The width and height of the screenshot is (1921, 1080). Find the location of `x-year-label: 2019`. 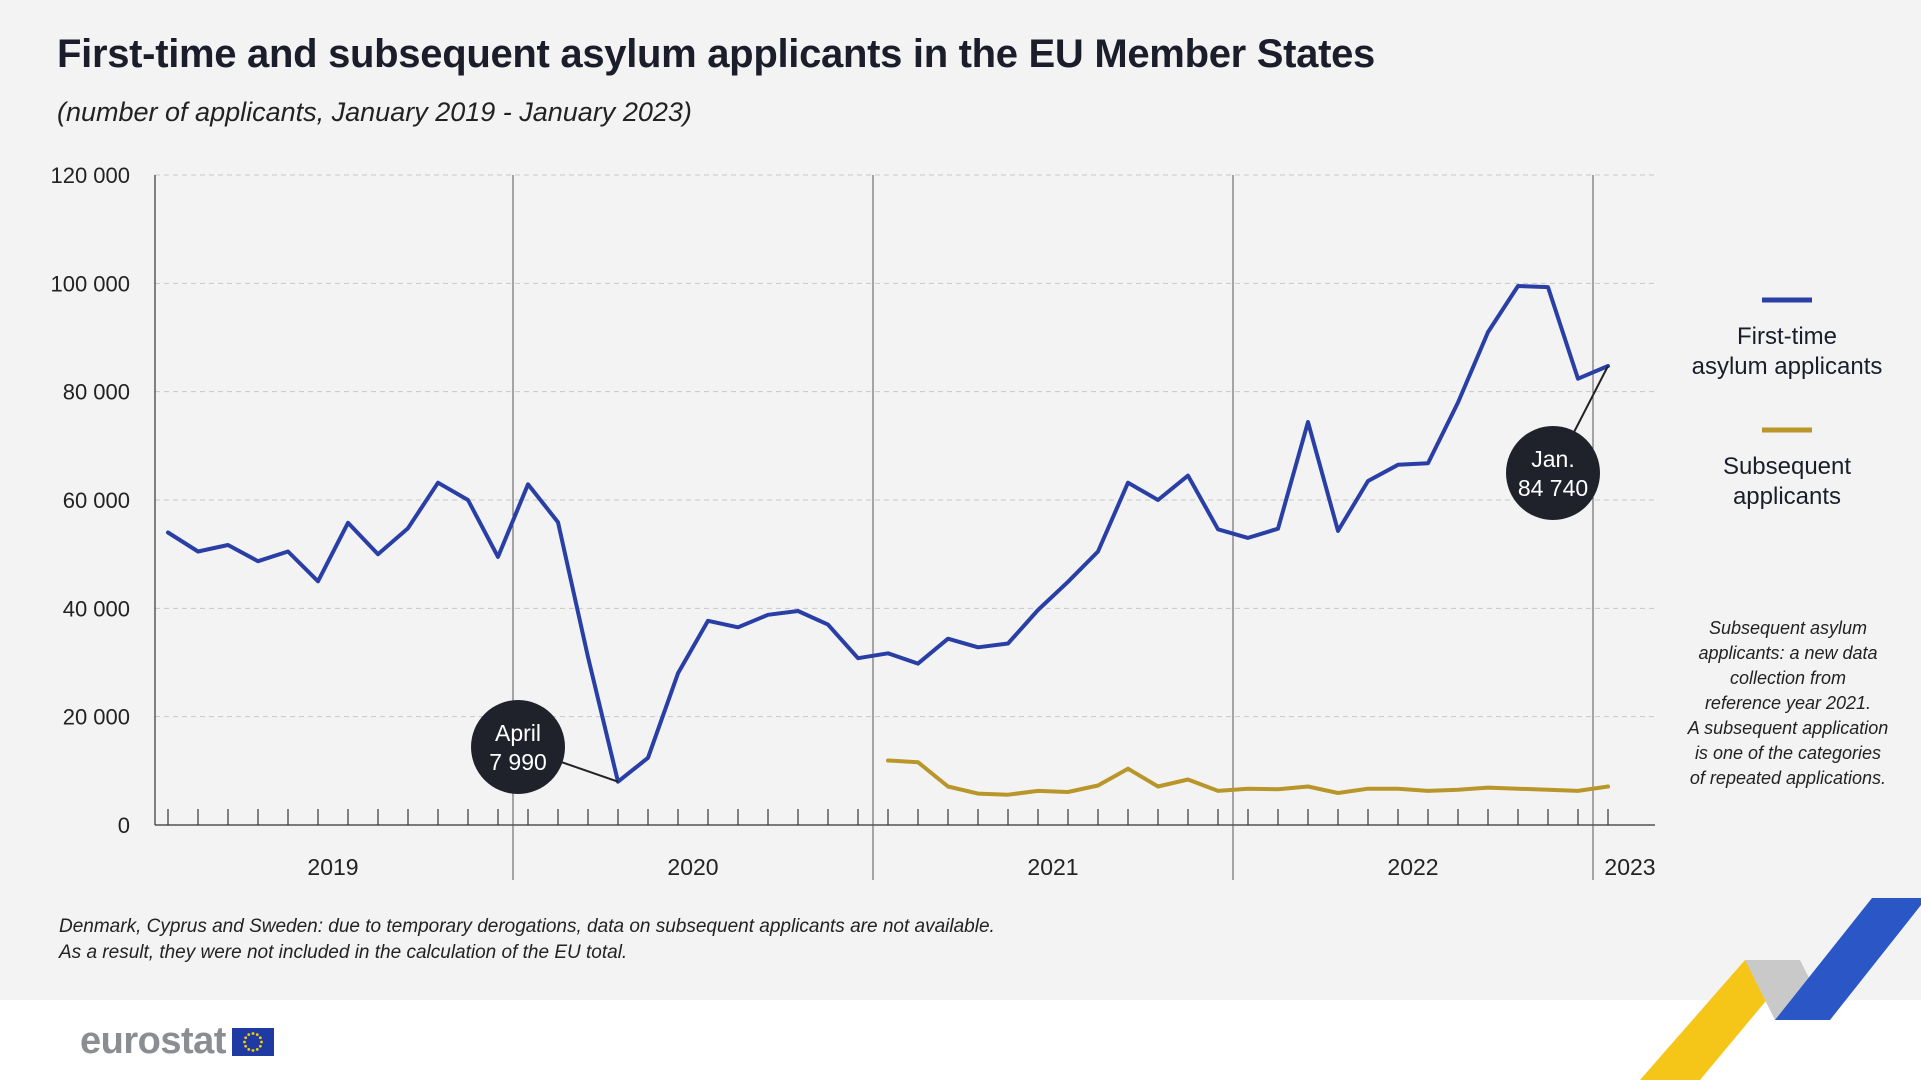

x-year-label: 2019 is located at coordinates (332, 867).